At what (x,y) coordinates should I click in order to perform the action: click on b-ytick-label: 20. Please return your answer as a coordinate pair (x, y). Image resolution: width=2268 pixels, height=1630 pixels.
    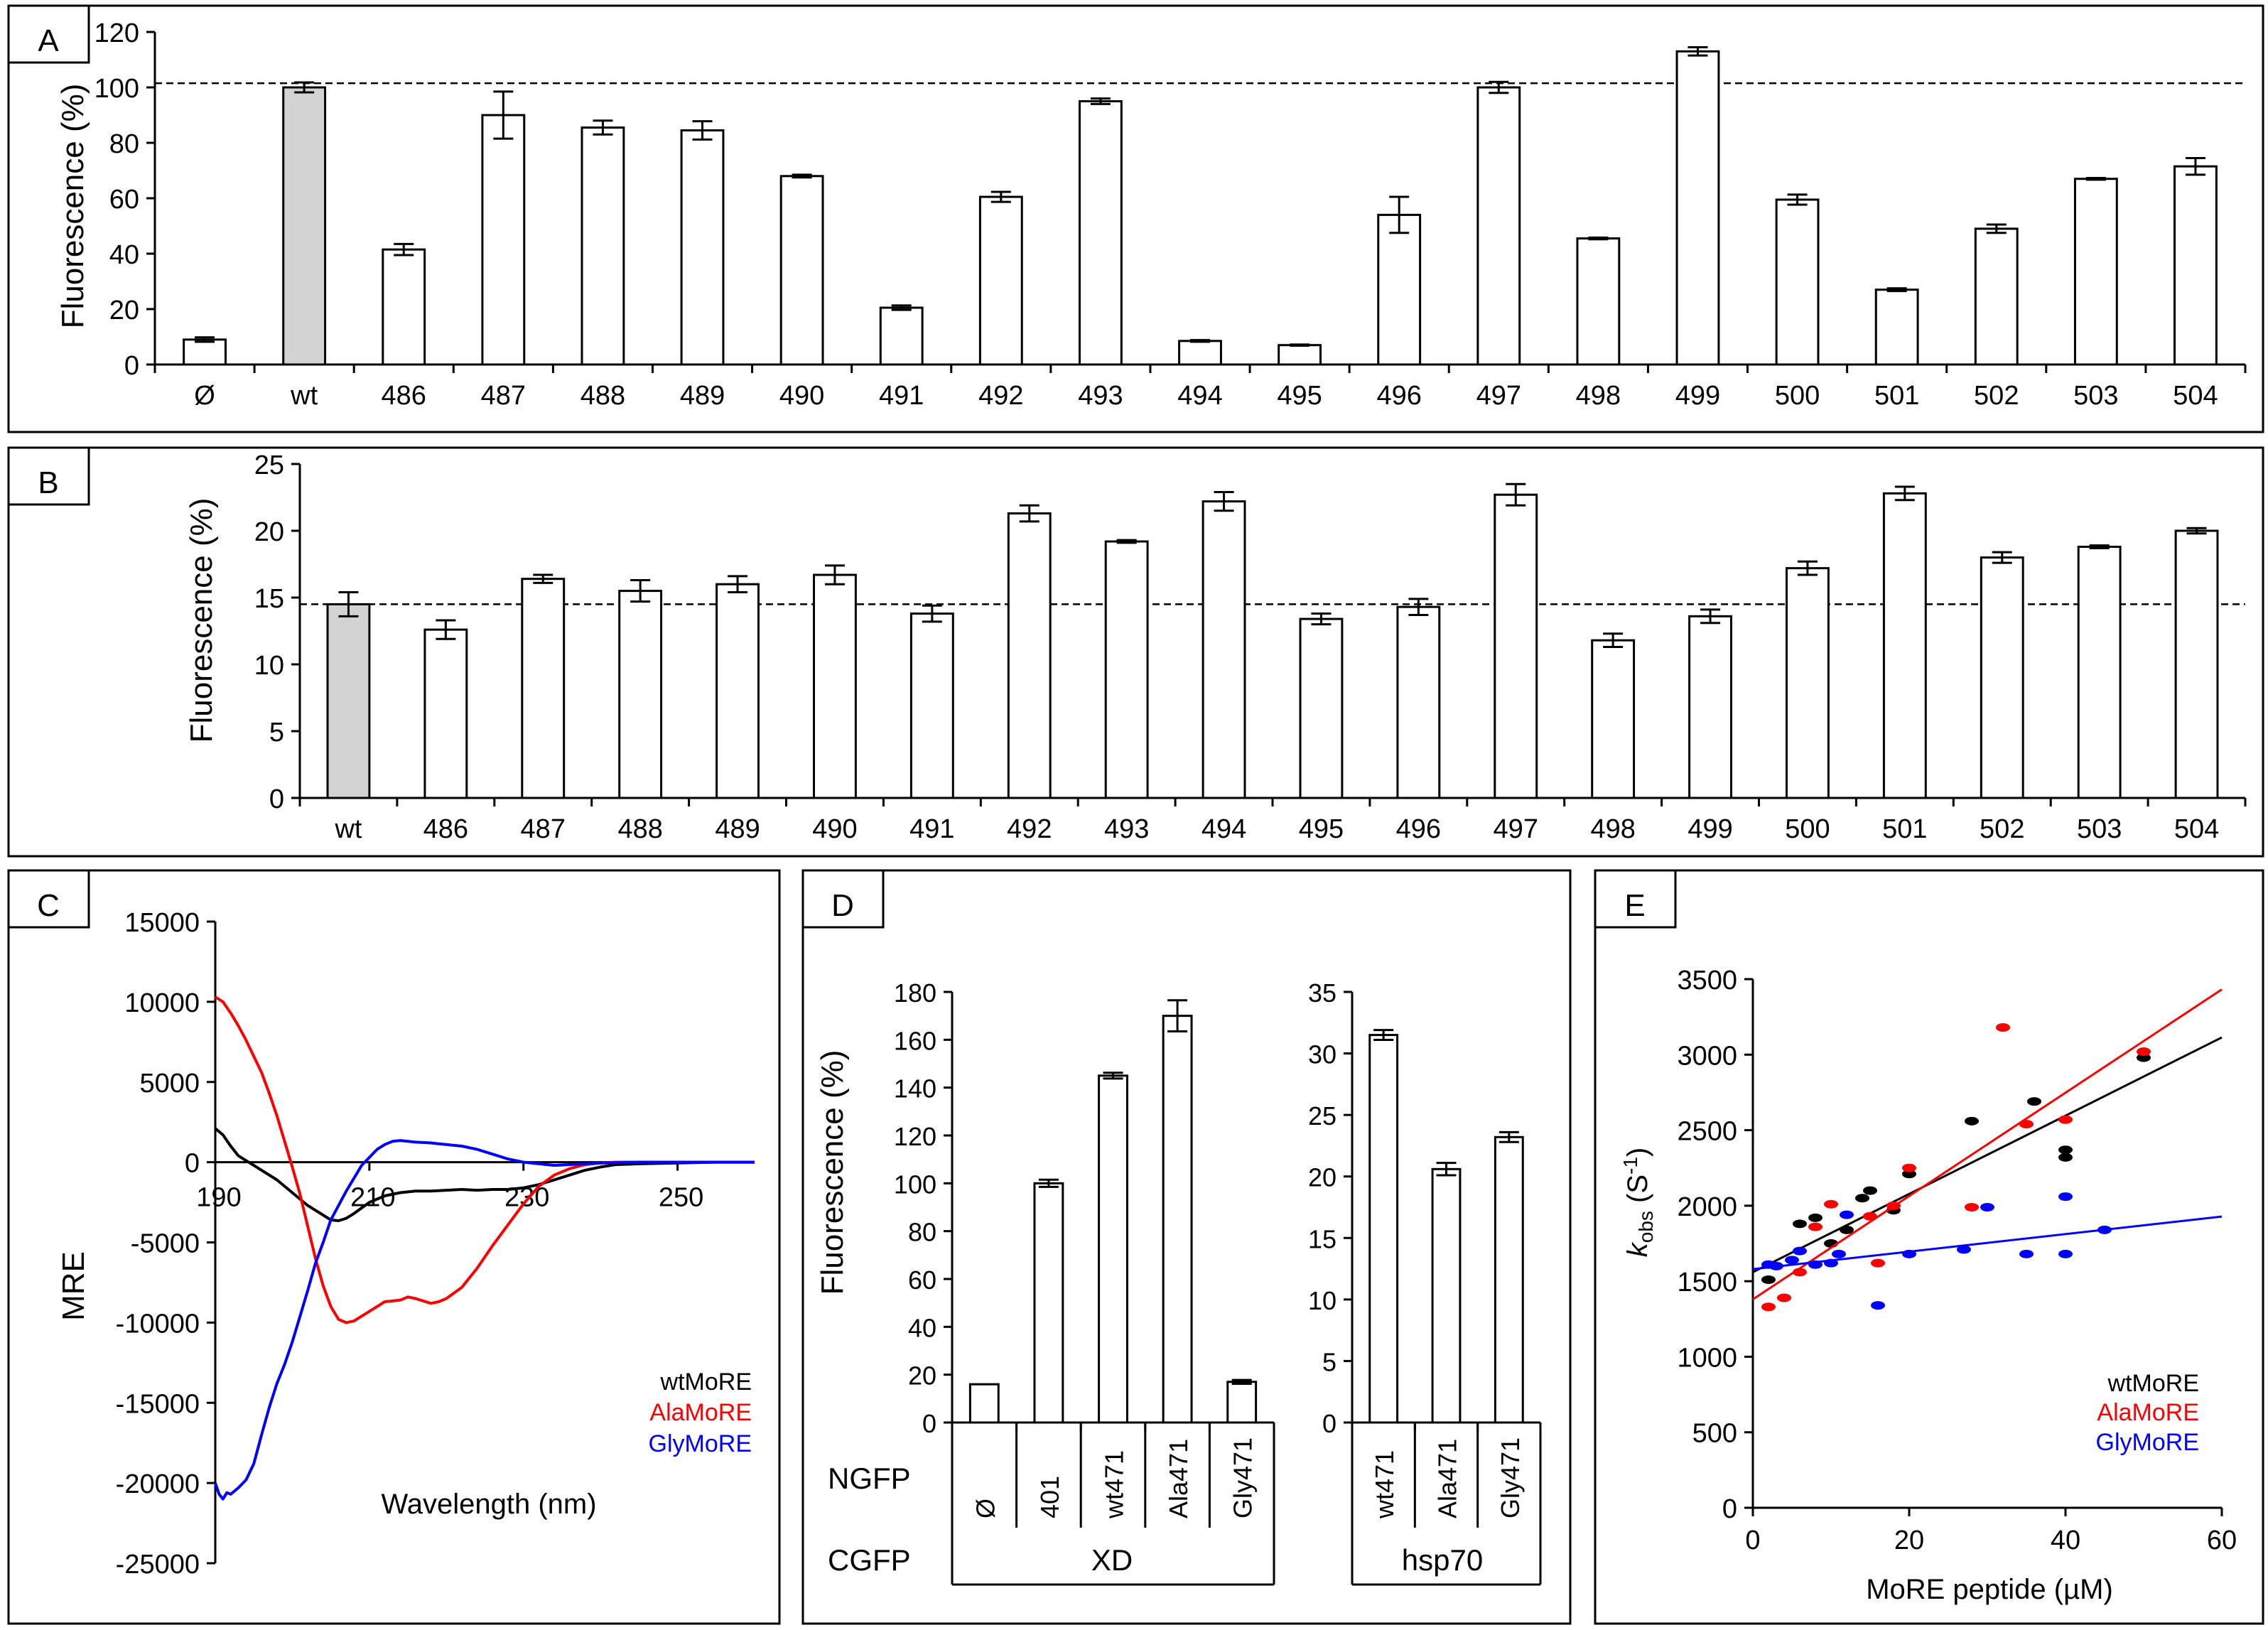
    Looking at the image, I should click on (269, 532).